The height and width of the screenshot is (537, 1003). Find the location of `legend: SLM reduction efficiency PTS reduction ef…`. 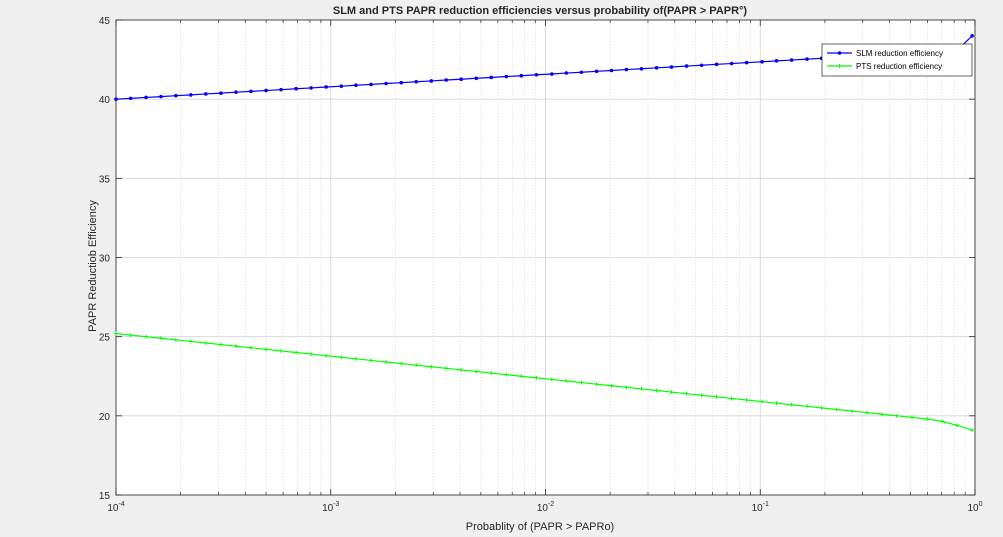

legend: SLM reduction efficiency PTS reduction ef… is located at coordinates (897, 60).